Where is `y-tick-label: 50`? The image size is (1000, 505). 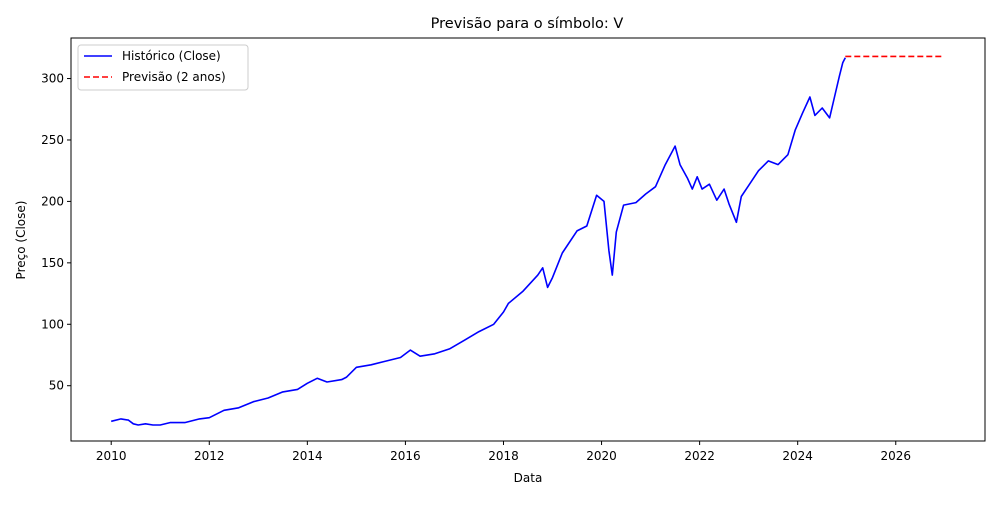 y-tick-label: 50 is located at coordinates (56, 386).